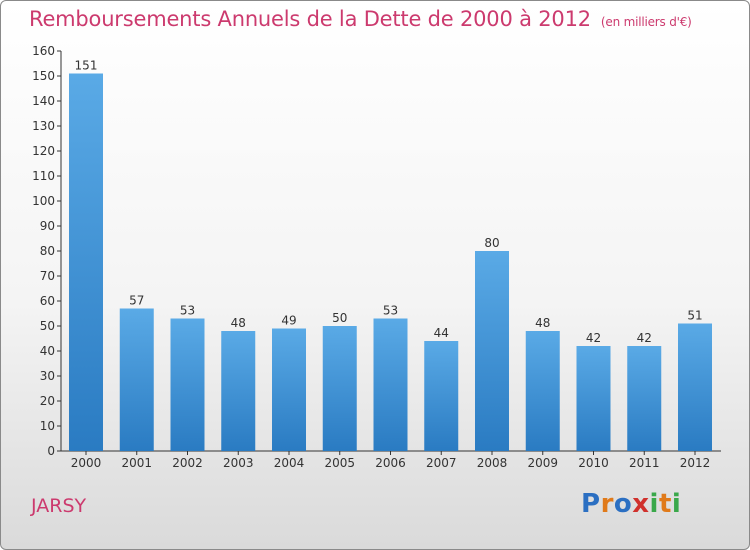  What do you see at coordinates (339, 318) in the screenshot?
I see `data-label: 50` at bounding box center [339, 318].